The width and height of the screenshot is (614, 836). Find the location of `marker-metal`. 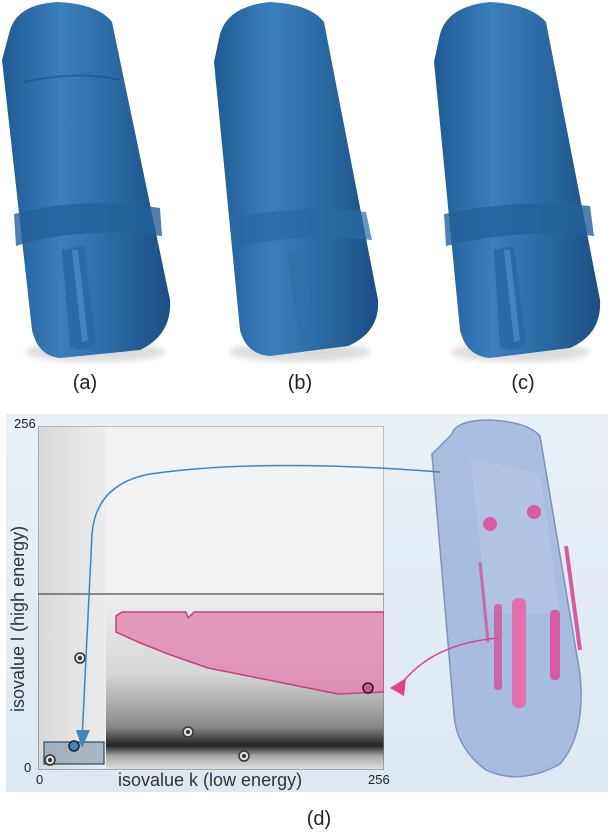

marker-metal is located at coordinates (368, 688).